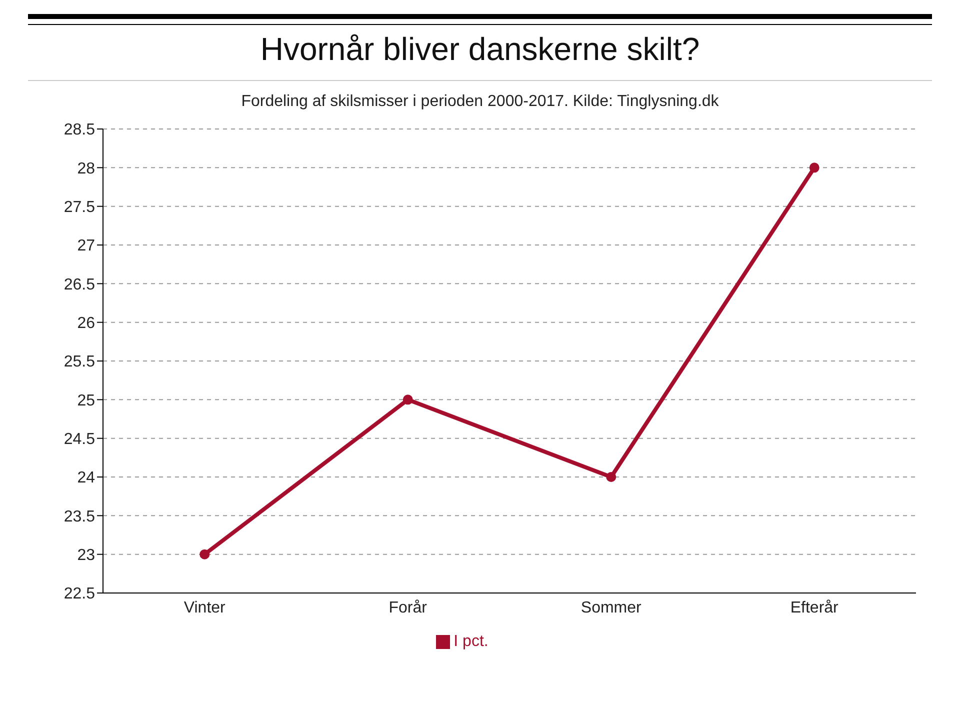 This screenshot has width=960, height=719. What do you see at coordinates (815, 607) in the screenshot?
I see `x-tick-label: Efterår` at bounding box center [815, 607].